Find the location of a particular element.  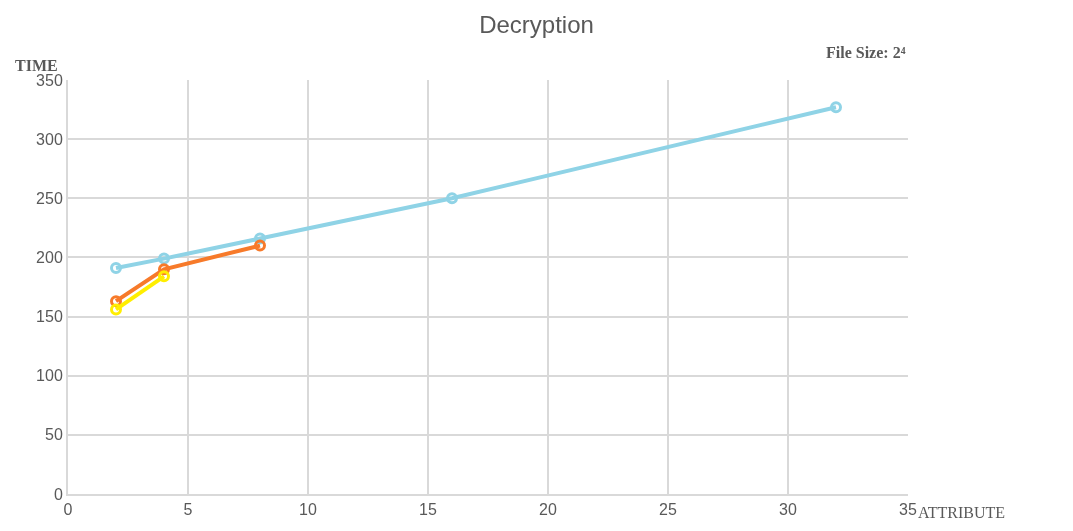

y-tick-label: 100 is located at coordinates (49, 376).